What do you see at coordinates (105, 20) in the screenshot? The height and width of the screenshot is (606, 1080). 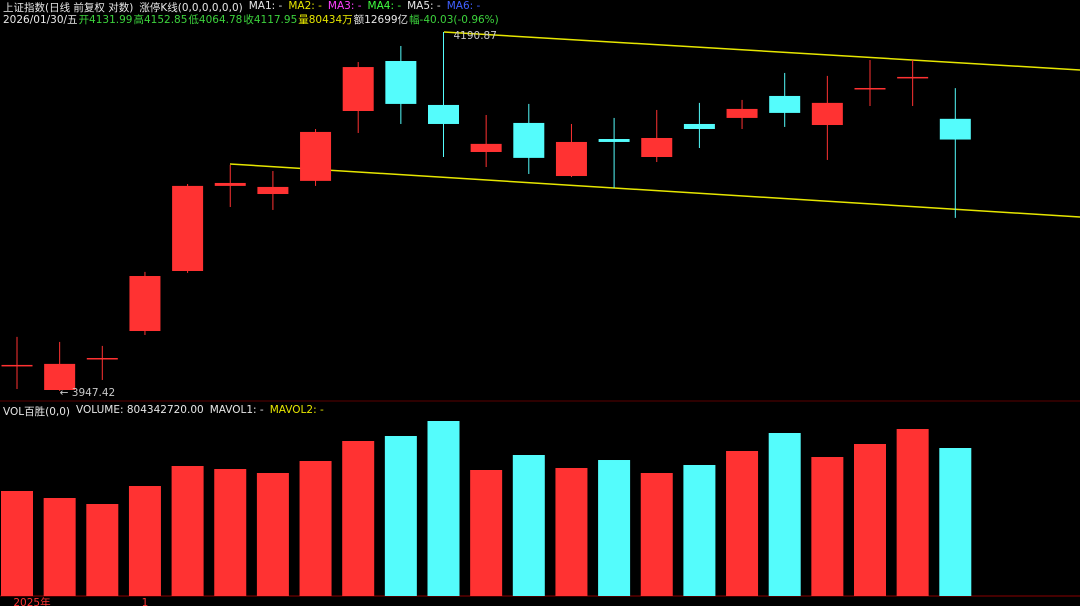 I see `quote: 开4131.99` at bounding box center [105, 20].